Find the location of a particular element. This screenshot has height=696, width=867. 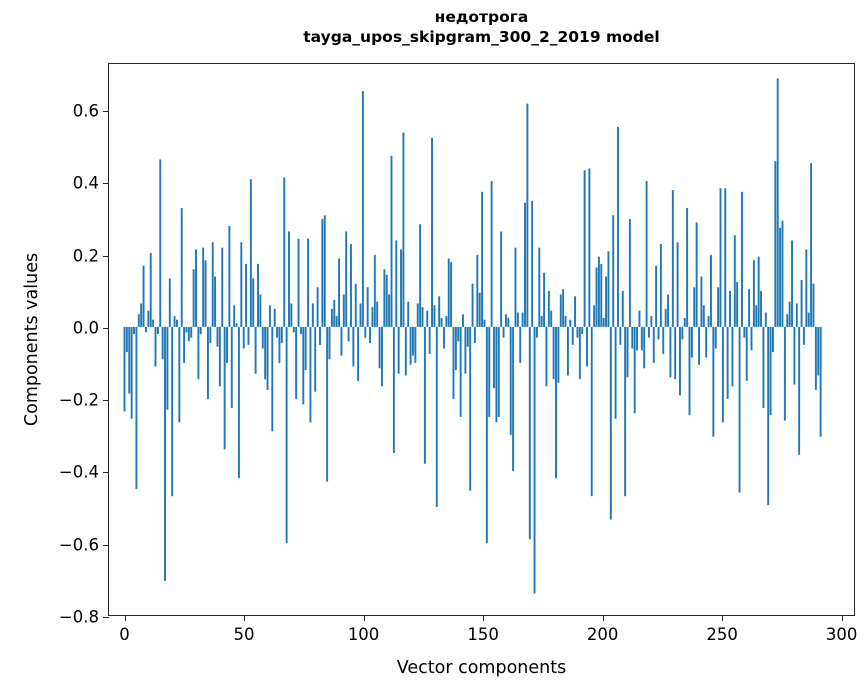

x-tick-label: 100 is located at coordinates (363, 634).